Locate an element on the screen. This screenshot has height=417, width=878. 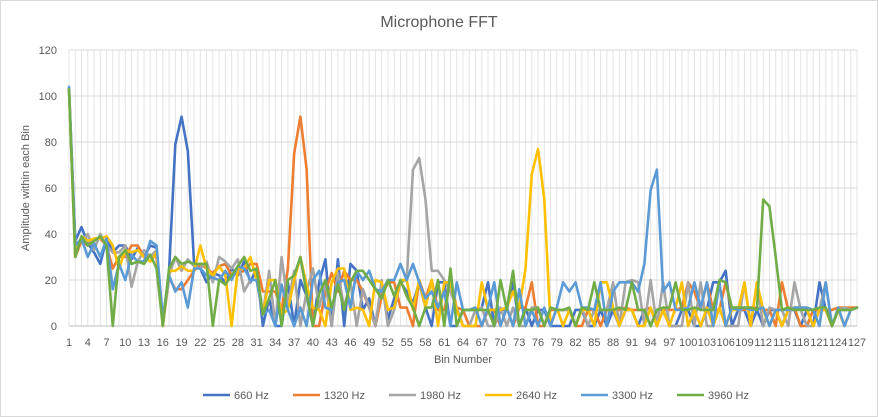
x-tick-label: 13 is located at coordinates (144, 343).